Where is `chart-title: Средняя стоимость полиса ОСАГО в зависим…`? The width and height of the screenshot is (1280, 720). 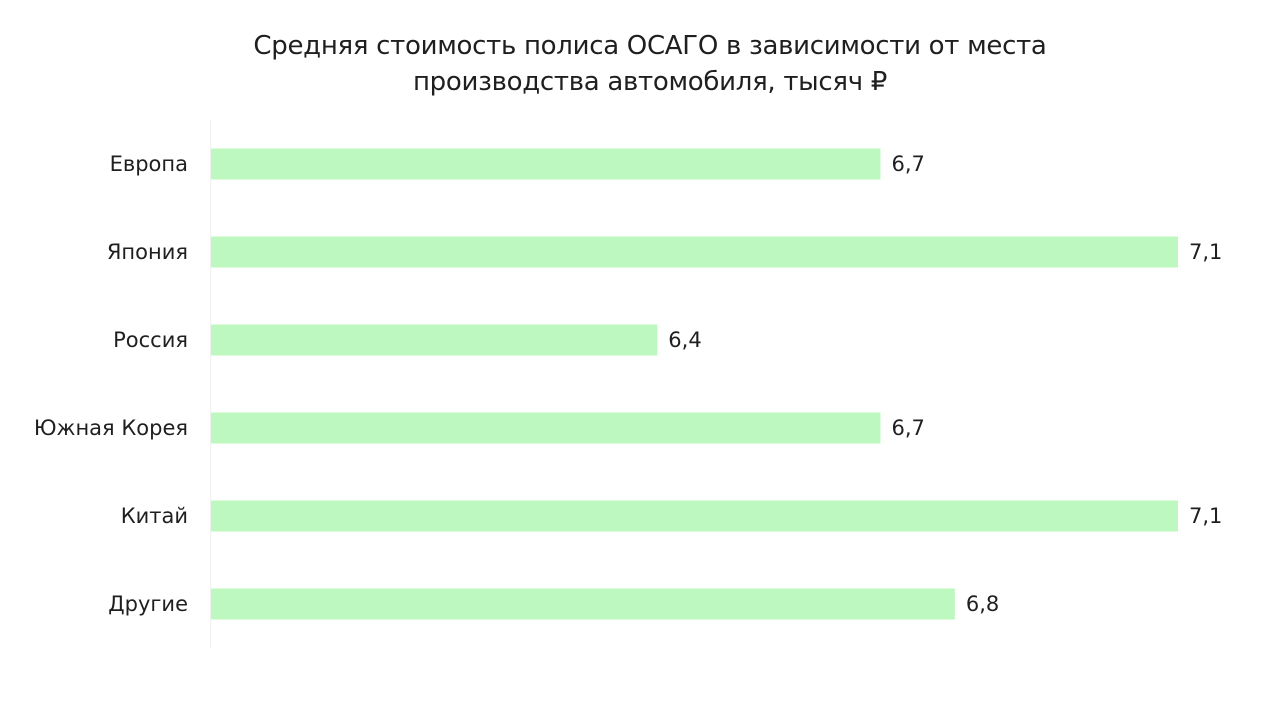
chart-title: Средняя стоимость полиса ОСАГО в зависим… is located at coordinates (640, 64).